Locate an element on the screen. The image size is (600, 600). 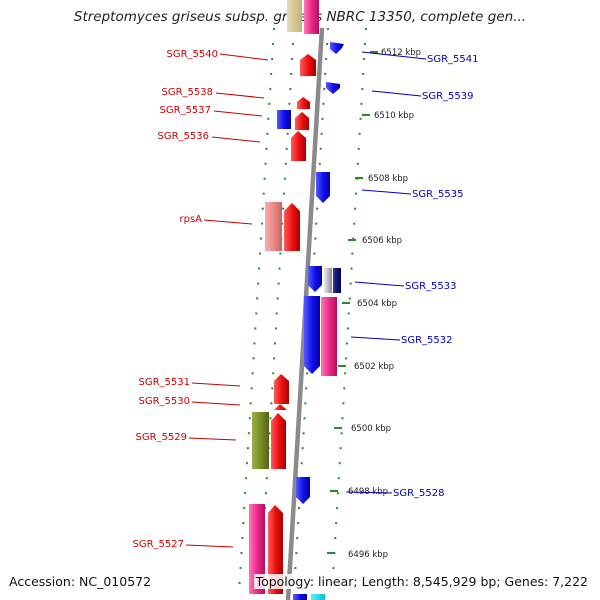
label-sgr-5536: SGR_5536 is located at coordinates (184, 136).